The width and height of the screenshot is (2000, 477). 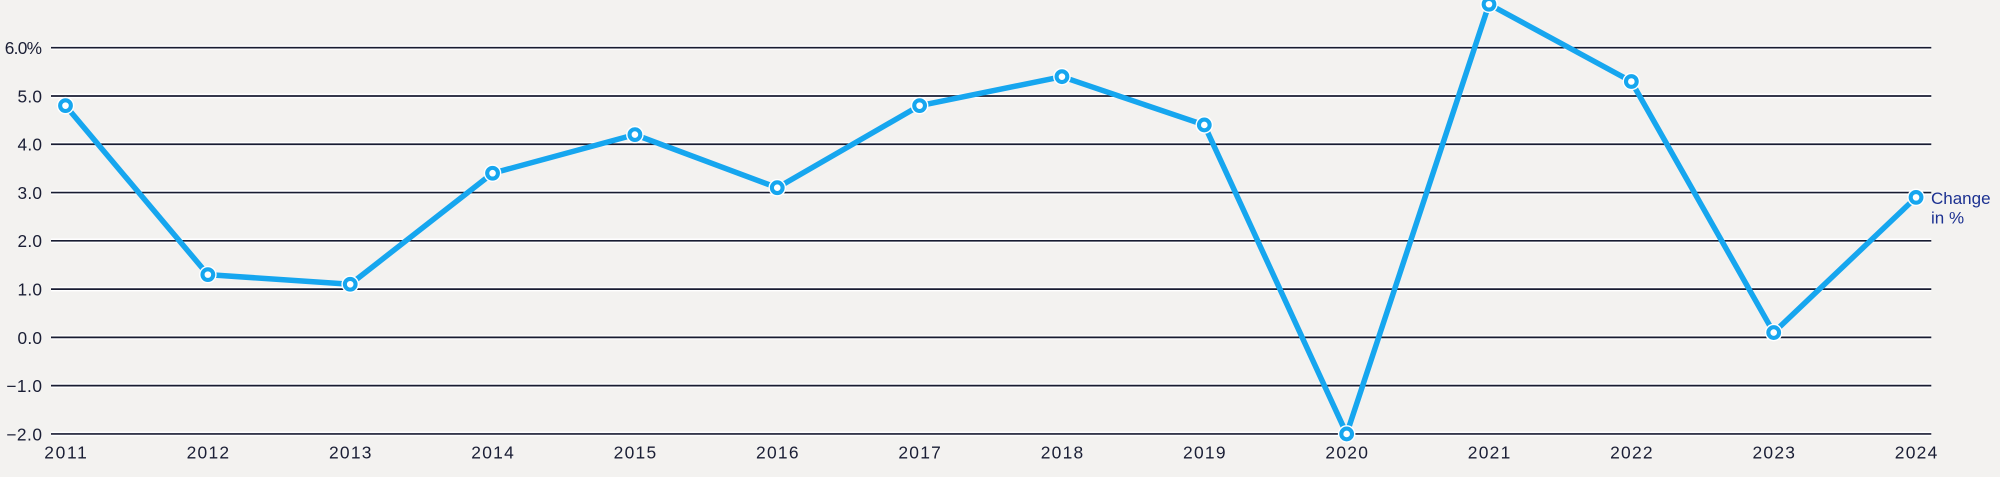 I want to click on svg-text: −1.0, so click(x=24, y=386).